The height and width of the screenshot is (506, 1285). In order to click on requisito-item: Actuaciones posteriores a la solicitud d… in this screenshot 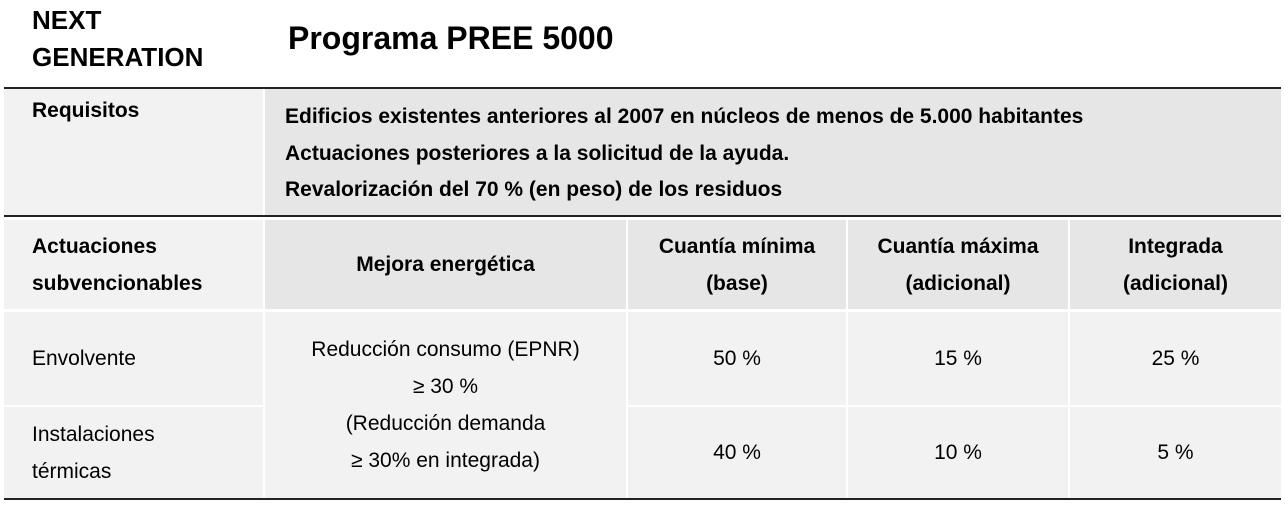, I will do `click(537, 153)`.